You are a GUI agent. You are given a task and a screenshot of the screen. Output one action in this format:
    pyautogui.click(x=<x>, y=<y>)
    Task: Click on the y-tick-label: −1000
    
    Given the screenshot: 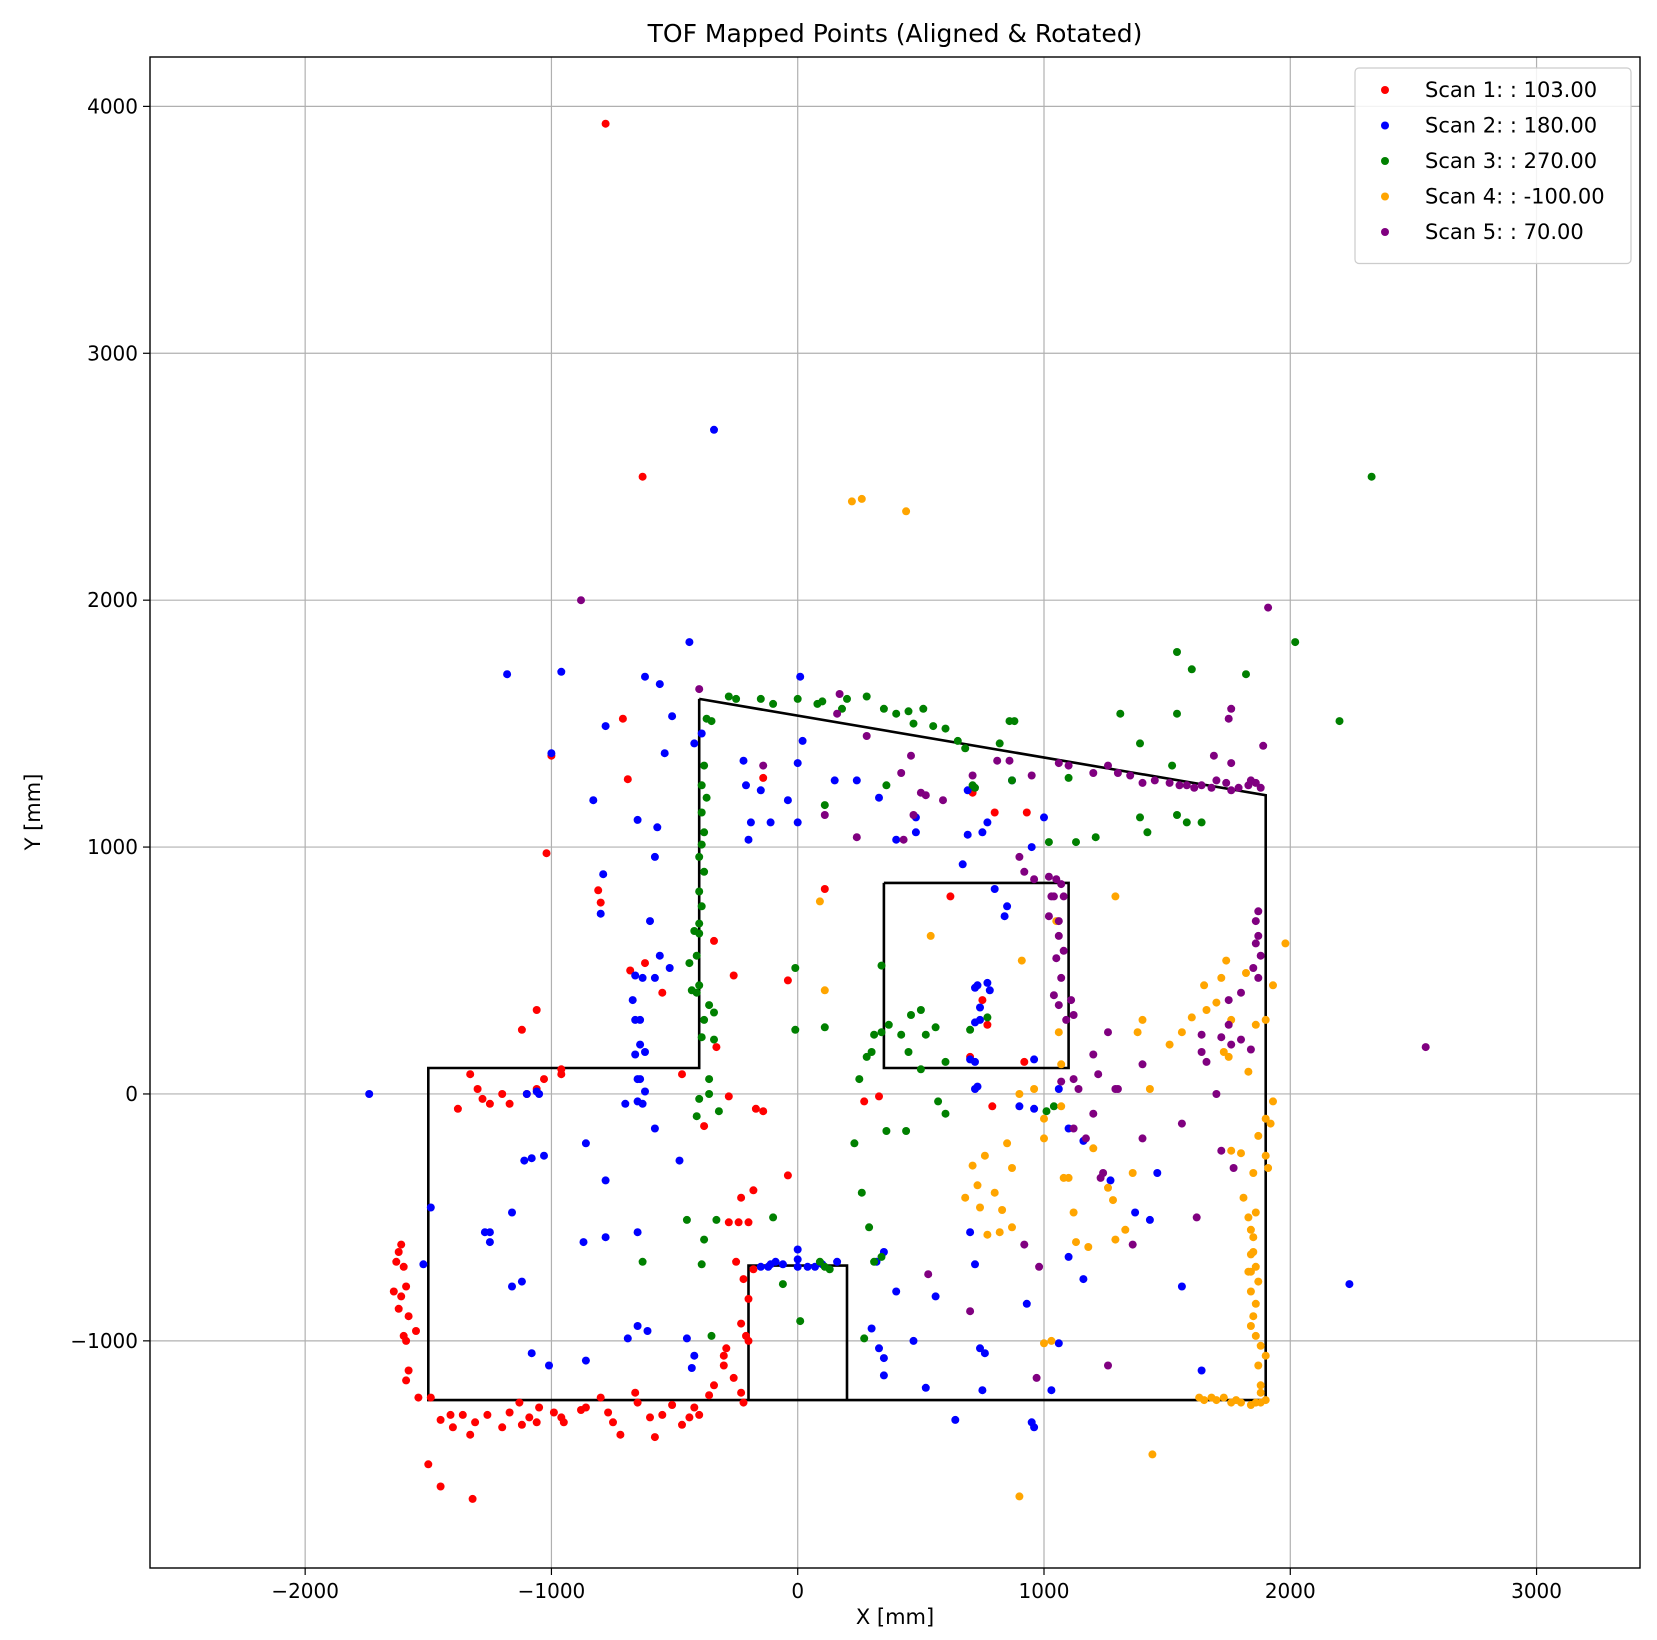 What is the action you would take?
    pyautogui.click(x=104, y=1341)
    